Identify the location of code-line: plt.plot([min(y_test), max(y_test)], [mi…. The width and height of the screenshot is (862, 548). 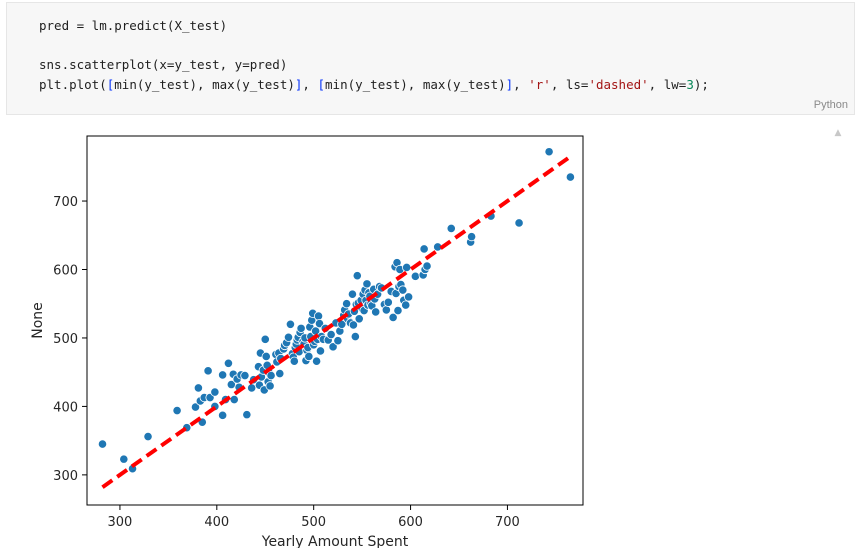
(374, 85).